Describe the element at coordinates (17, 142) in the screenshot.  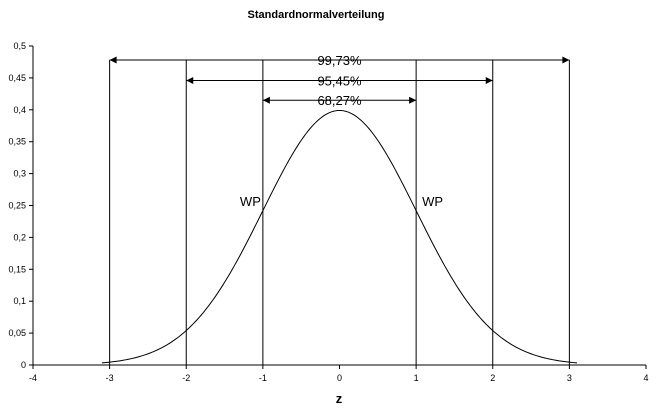
I see `y-tick-label: 0,35` at that location.